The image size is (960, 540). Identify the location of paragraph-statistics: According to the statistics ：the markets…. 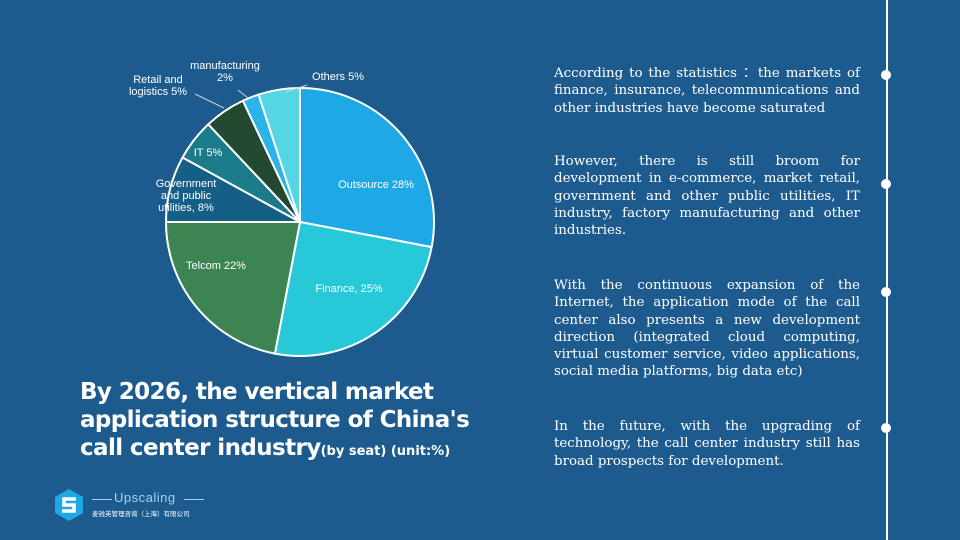
(707, 91).